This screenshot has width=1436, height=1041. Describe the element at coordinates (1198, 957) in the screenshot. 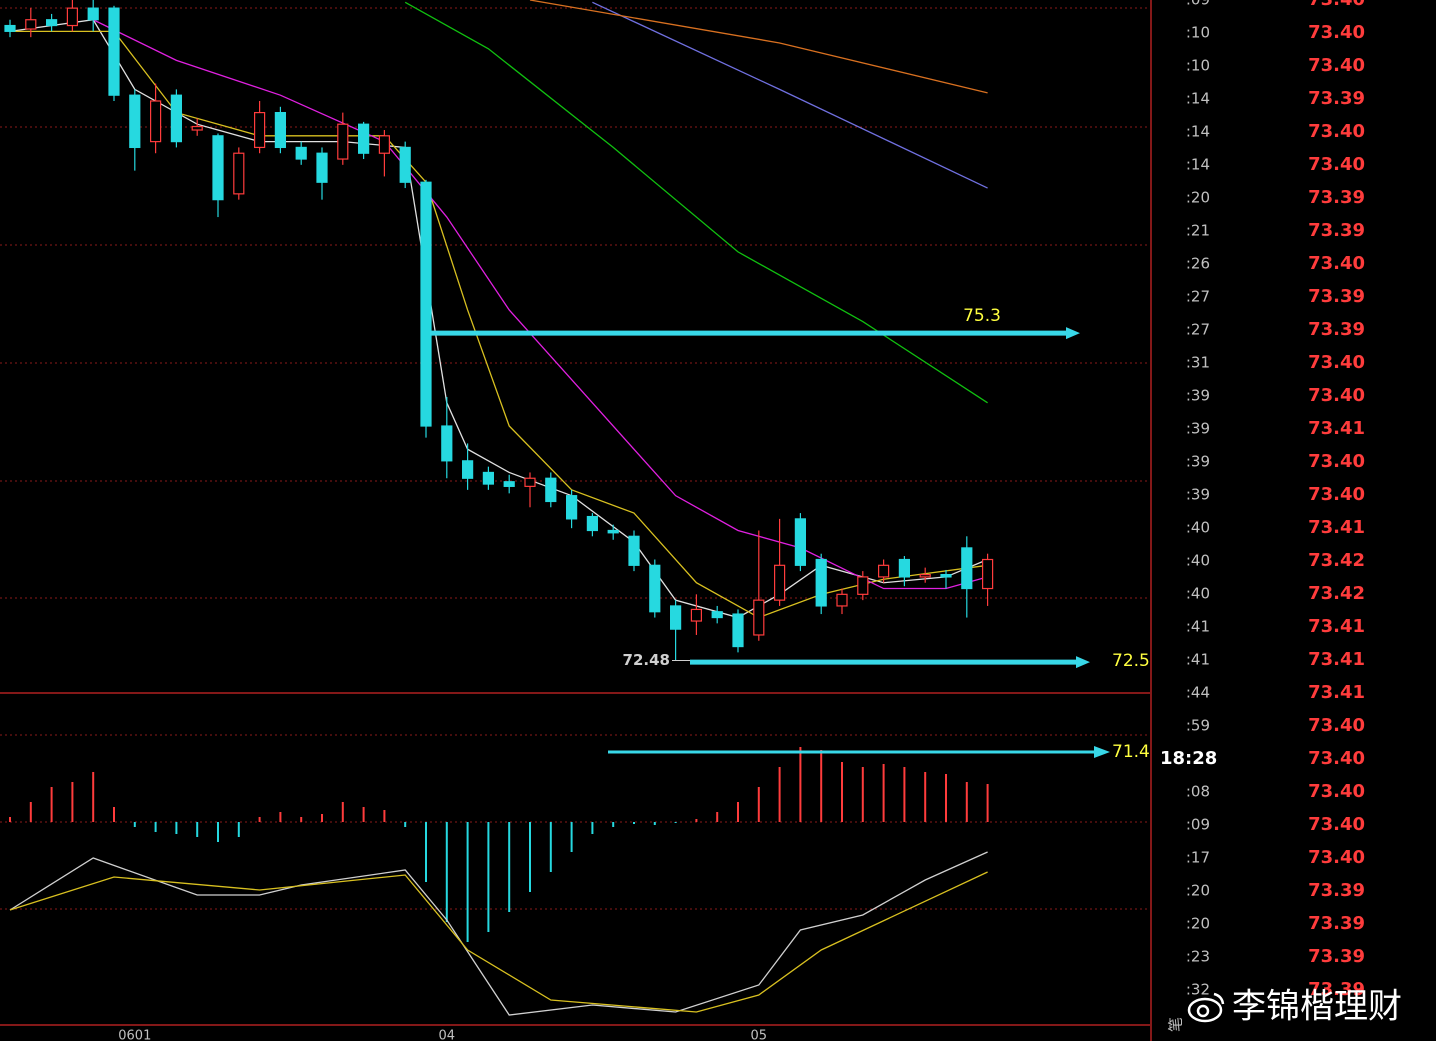

I see `quote-time: :23` at that location.